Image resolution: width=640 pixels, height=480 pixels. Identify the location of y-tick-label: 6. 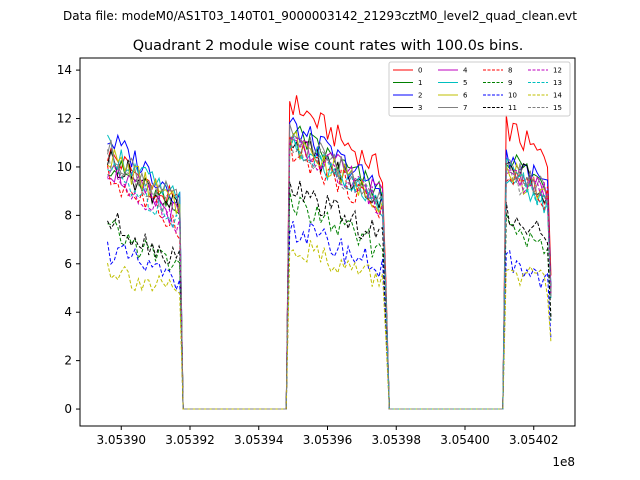
(68, 264).